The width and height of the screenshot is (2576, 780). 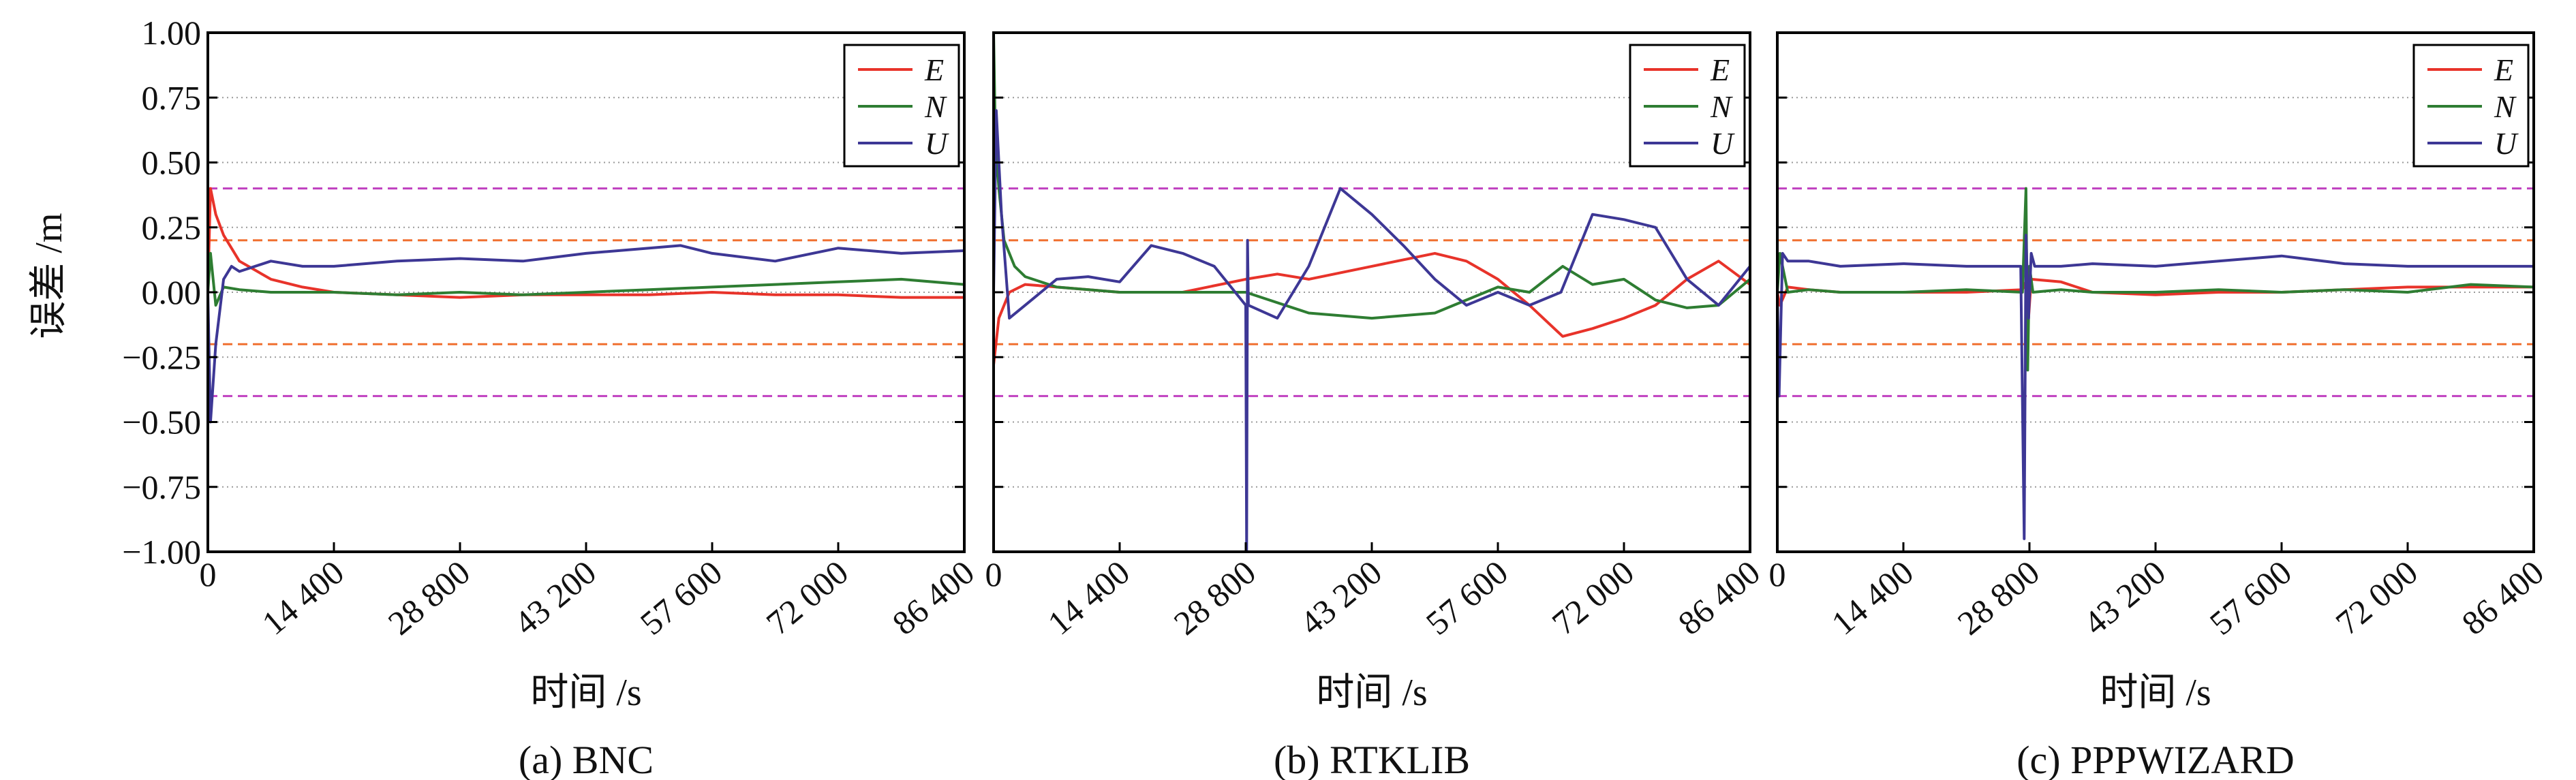 What do you see at coordinates (161, 422) in the screenshot?
I see `y-tick-label: −0.50` at bounding box center [161, 422].